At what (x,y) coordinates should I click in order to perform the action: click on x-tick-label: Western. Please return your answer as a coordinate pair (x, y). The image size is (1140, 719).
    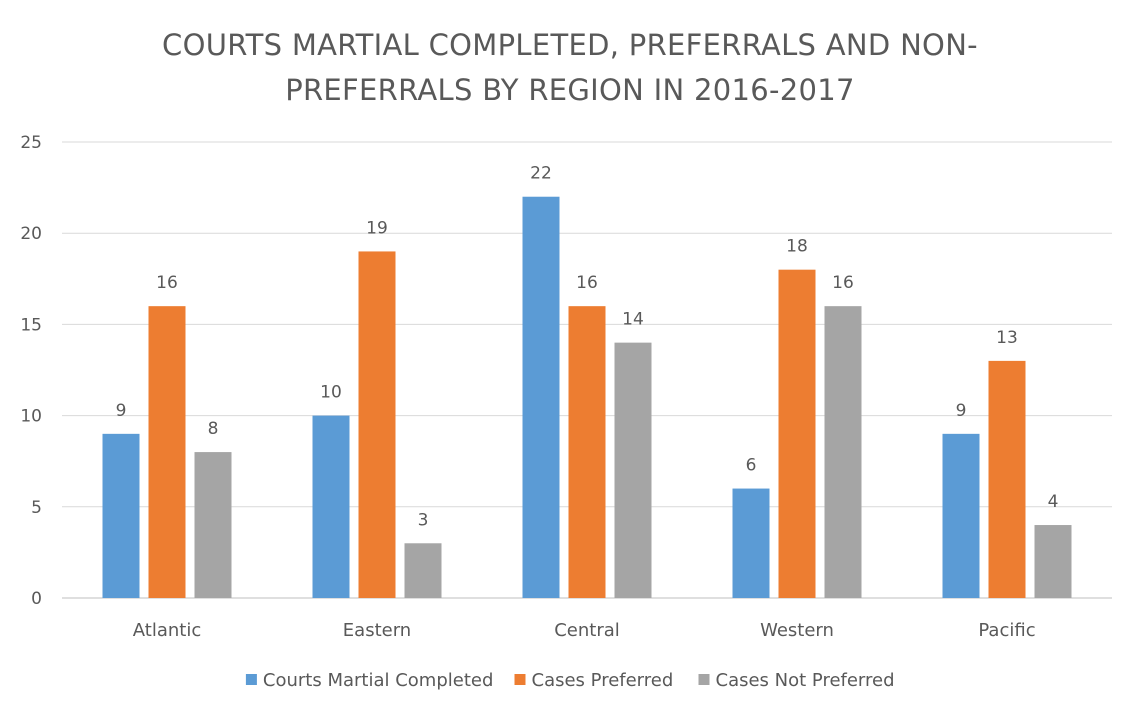
    Looking at the image, I should click on (797, 630).